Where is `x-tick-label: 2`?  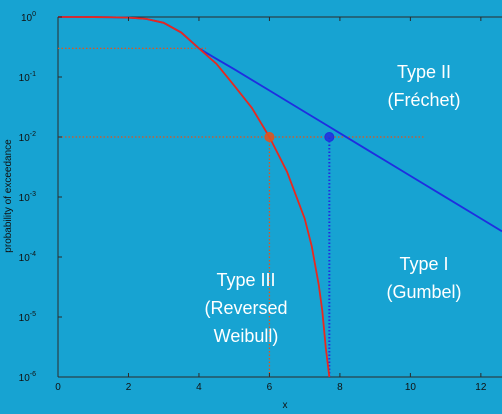
x-tick-label: 2 is located at coordinates (129, 387).